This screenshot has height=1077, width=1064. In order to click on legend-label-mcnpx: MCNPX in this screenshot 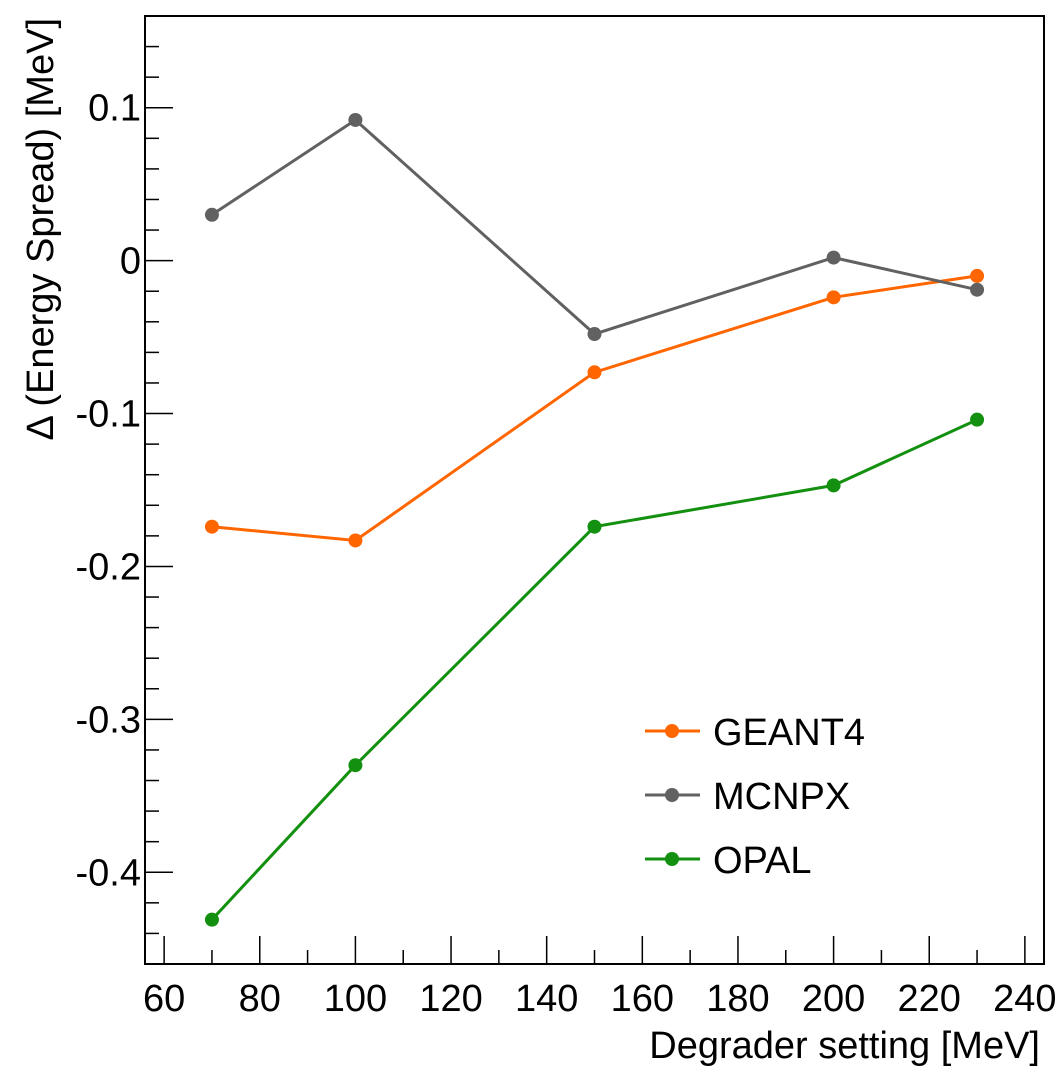, I will do `click(781, 797)`.